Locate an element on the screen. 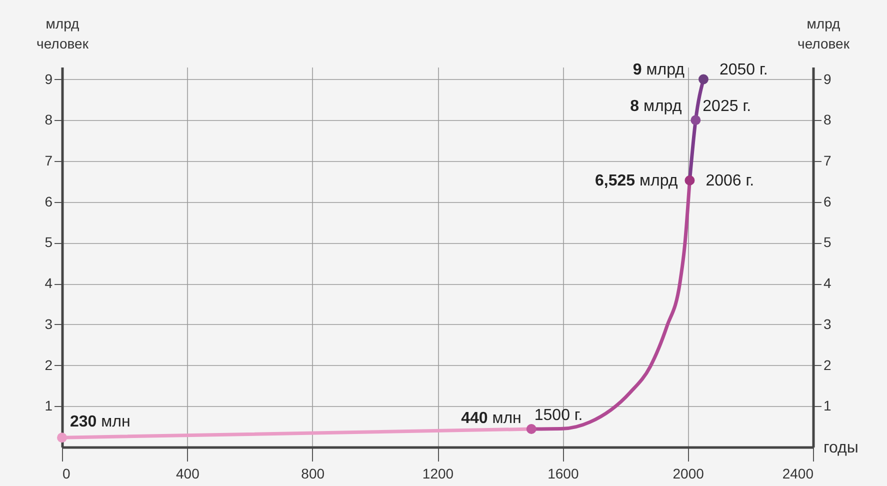 The image size is (887, 486). annotation: 440 млн is located at coordinates (491, 419).